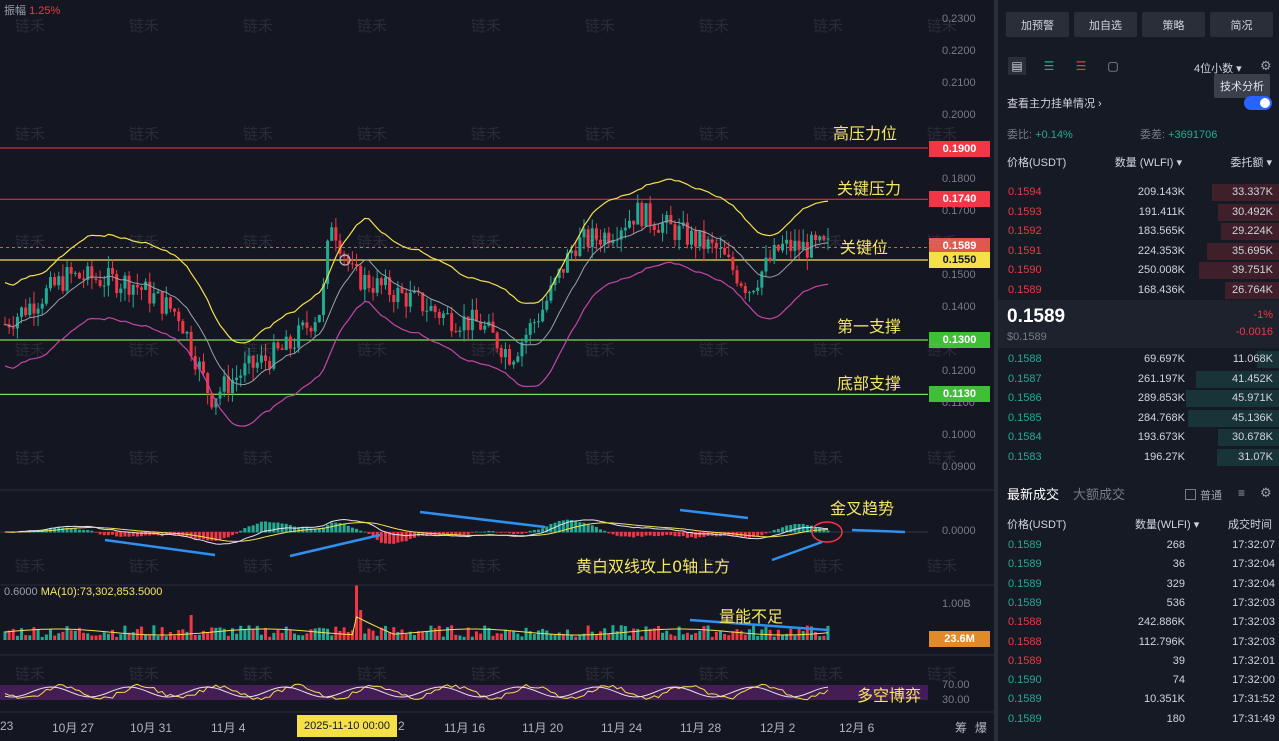  Describe the element at coordinates (1251, 163) in the screenshot. I see `ob-amount-header: 委托额 ▾` at that location.